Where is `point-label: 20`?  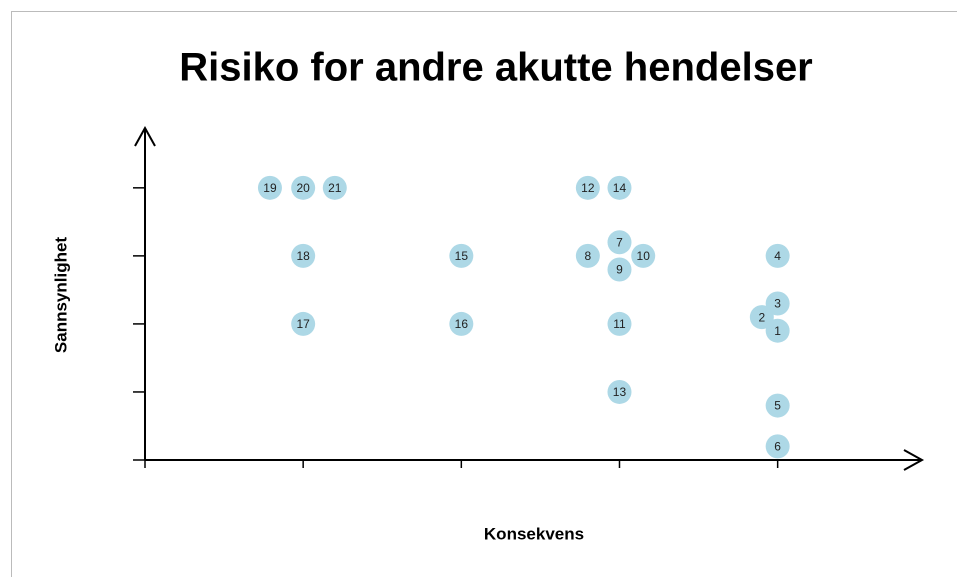 point-label: 20 is located at coordinates (303, 188).